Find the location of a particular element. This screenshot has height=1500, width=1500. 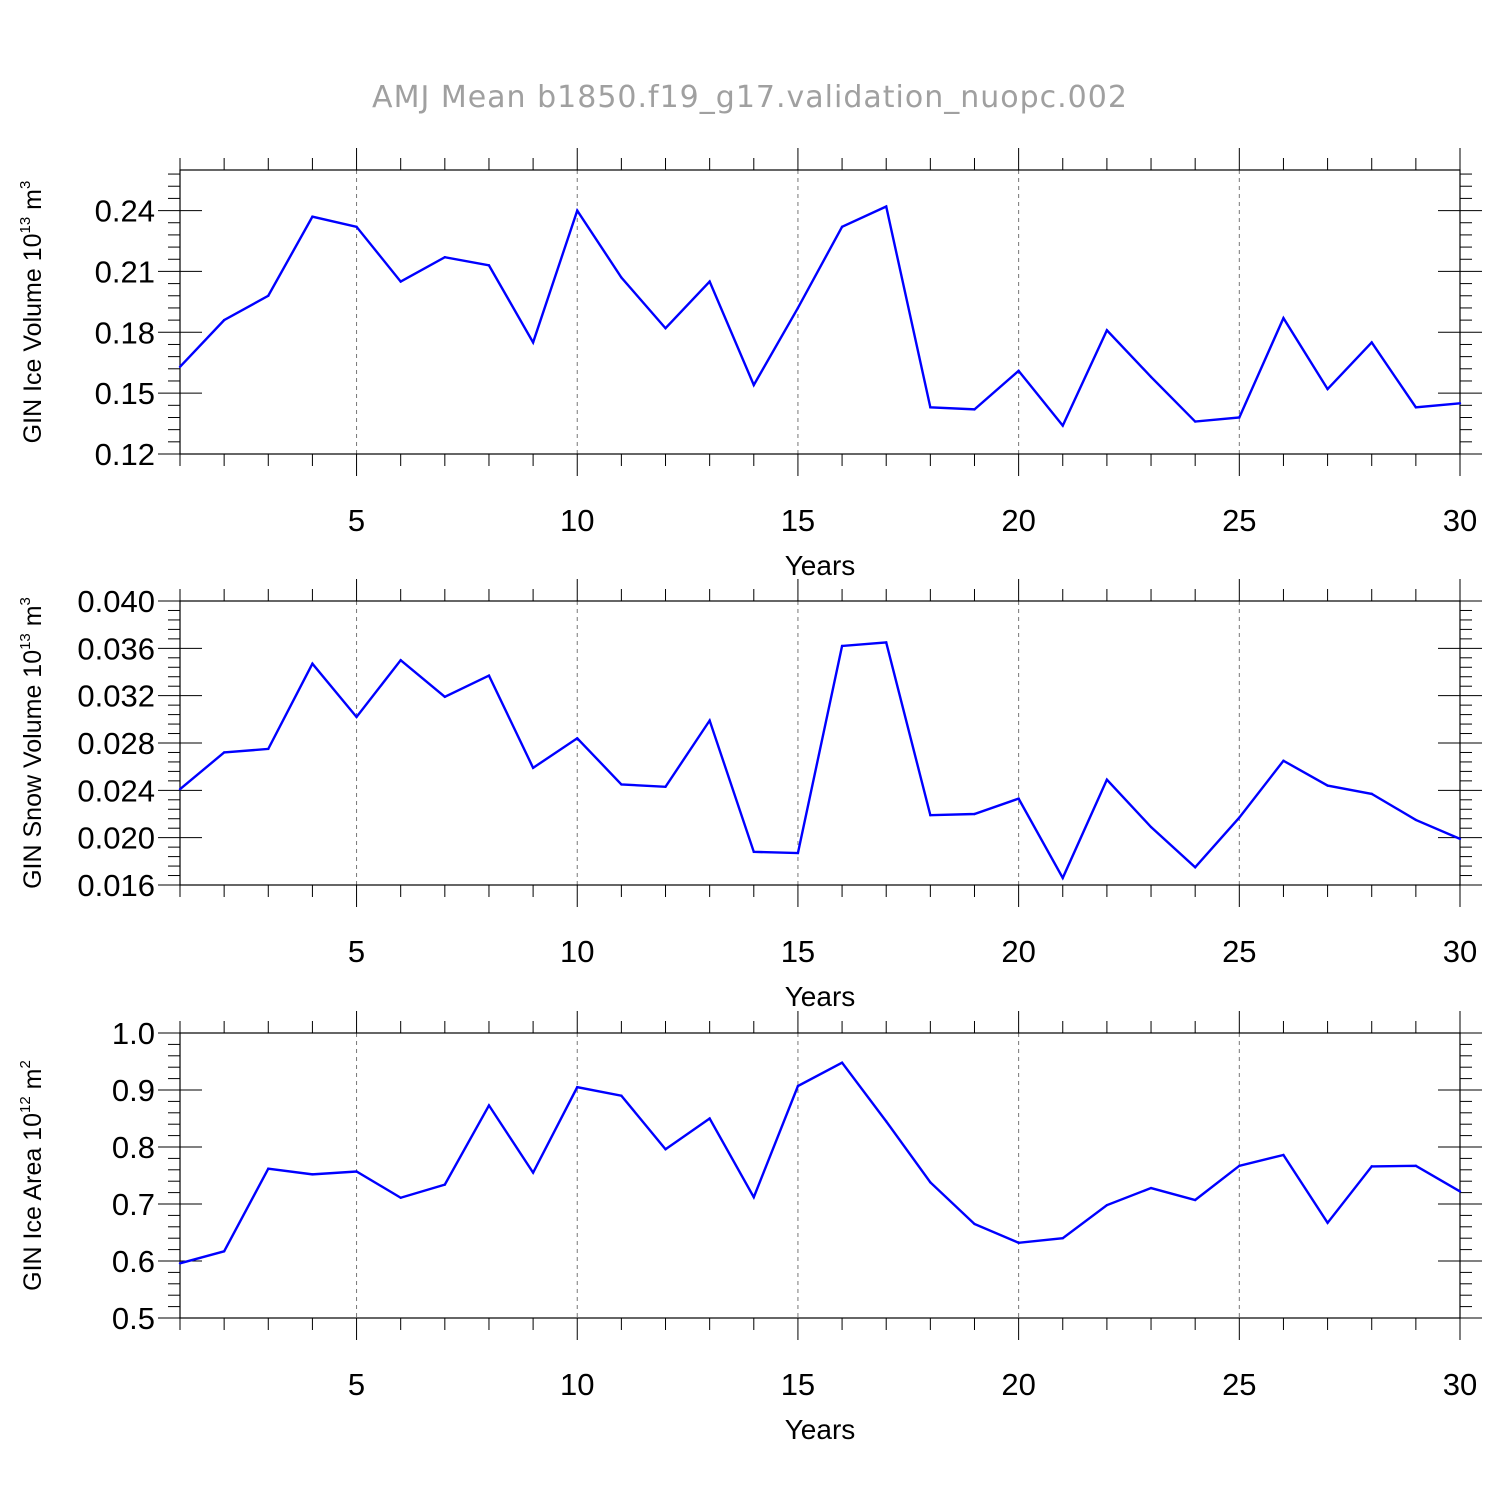

y-axis-title: GIN Snow Volume 1013 m3 is located at coordinates (32, 743).